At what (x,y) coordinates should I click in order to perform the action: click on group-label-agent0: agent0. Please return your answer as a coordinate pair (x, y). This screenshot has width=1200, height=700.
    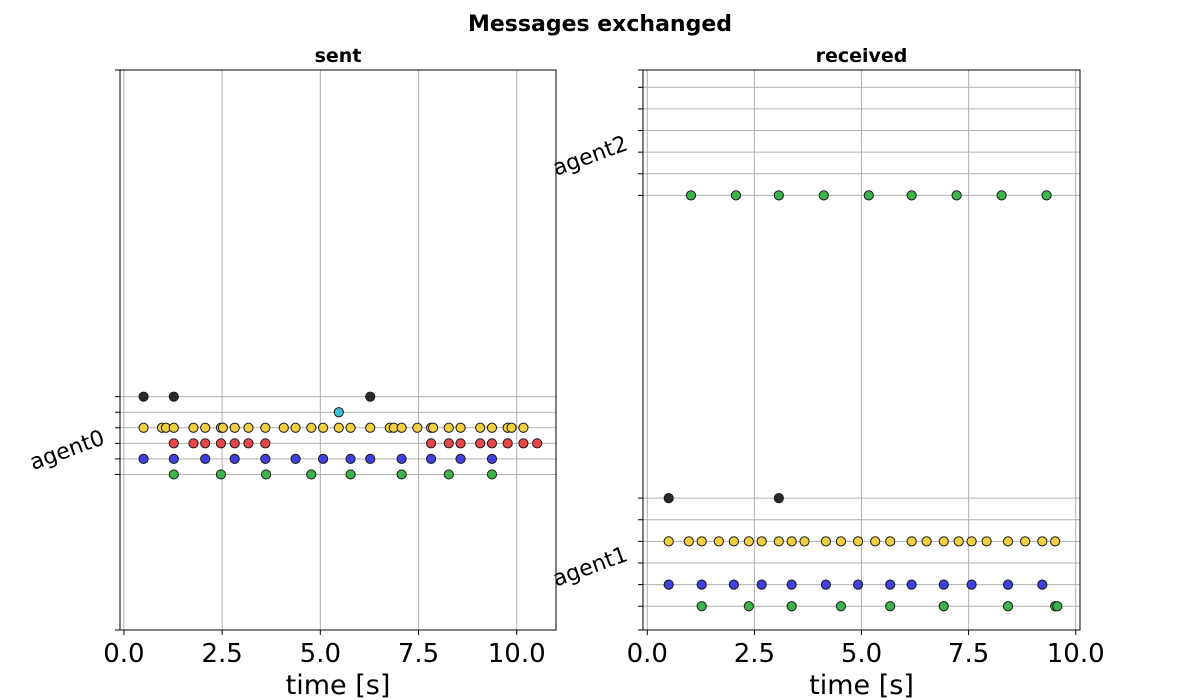
    Looking at the image, I should click on (67, 451).